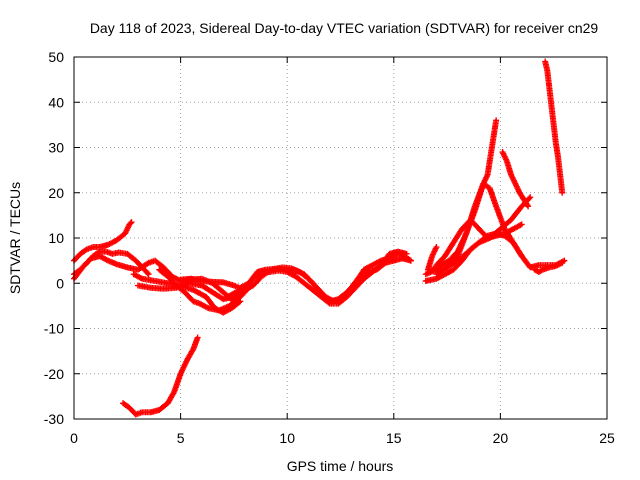 Image resolution: width=640 pixels, height=480 pixels. I want to click on y-tick-label: 30, so click(56, 148).